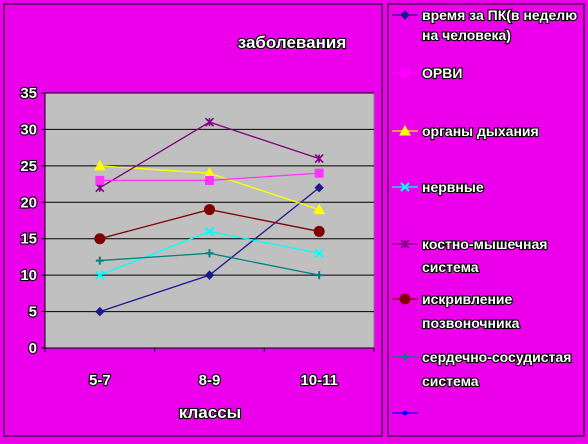 The width and height of the screenshot is (588, 444). I want to click on y-tick-label: 30, so click(28, 129).